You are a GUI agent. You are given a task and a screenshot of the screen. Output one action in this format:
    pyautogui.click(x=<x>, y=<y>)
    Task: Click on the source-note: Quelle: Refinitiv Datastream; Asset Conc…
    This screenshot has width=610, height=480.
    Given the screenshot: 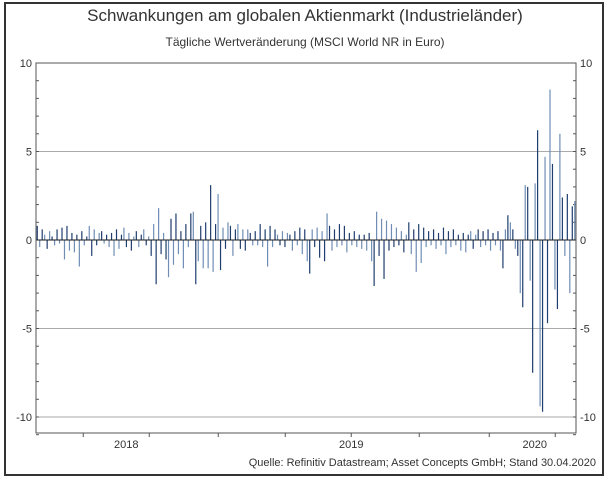 What is the action you would take?
    pyautogui.click(x=422, y=463)
    